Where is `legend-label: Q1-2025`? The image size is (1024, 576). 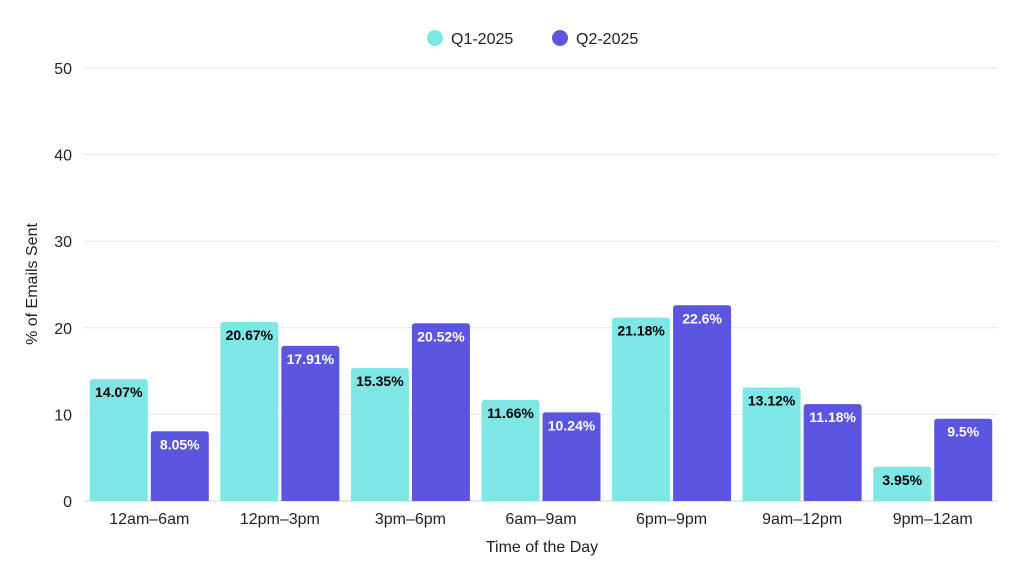 legend-label: Q1-2025 is located at coordinates (482, 39).